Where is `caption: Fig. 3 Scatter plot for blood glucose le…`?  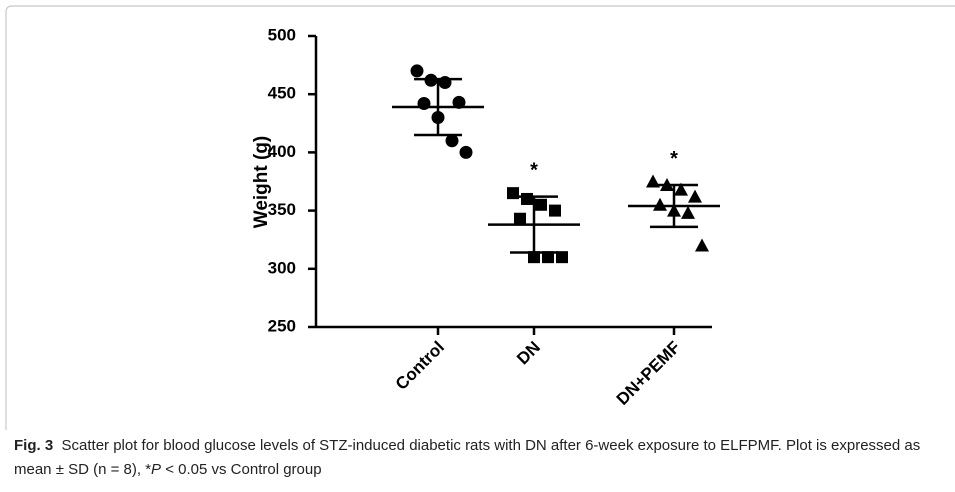 caption: Fig. 3 Scatter plot for blood glucose le… is located at coordinates (479, 458).